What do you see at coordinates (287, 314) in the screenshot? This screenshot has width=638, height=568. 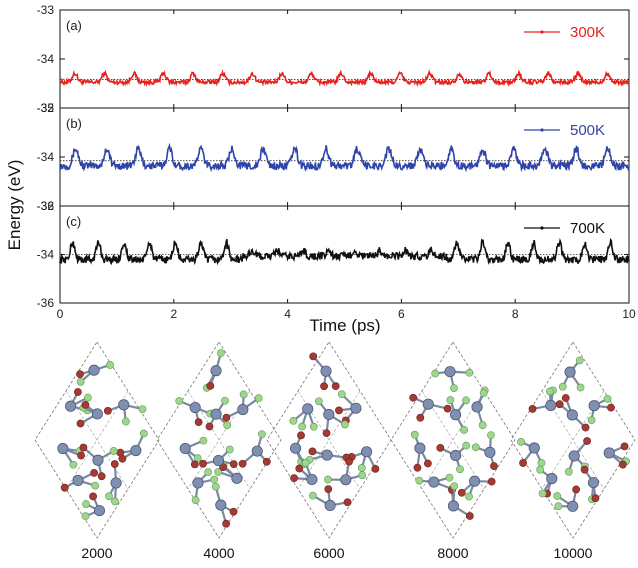 I see `x-tick-label: 4` at bounding box center [287, 314].